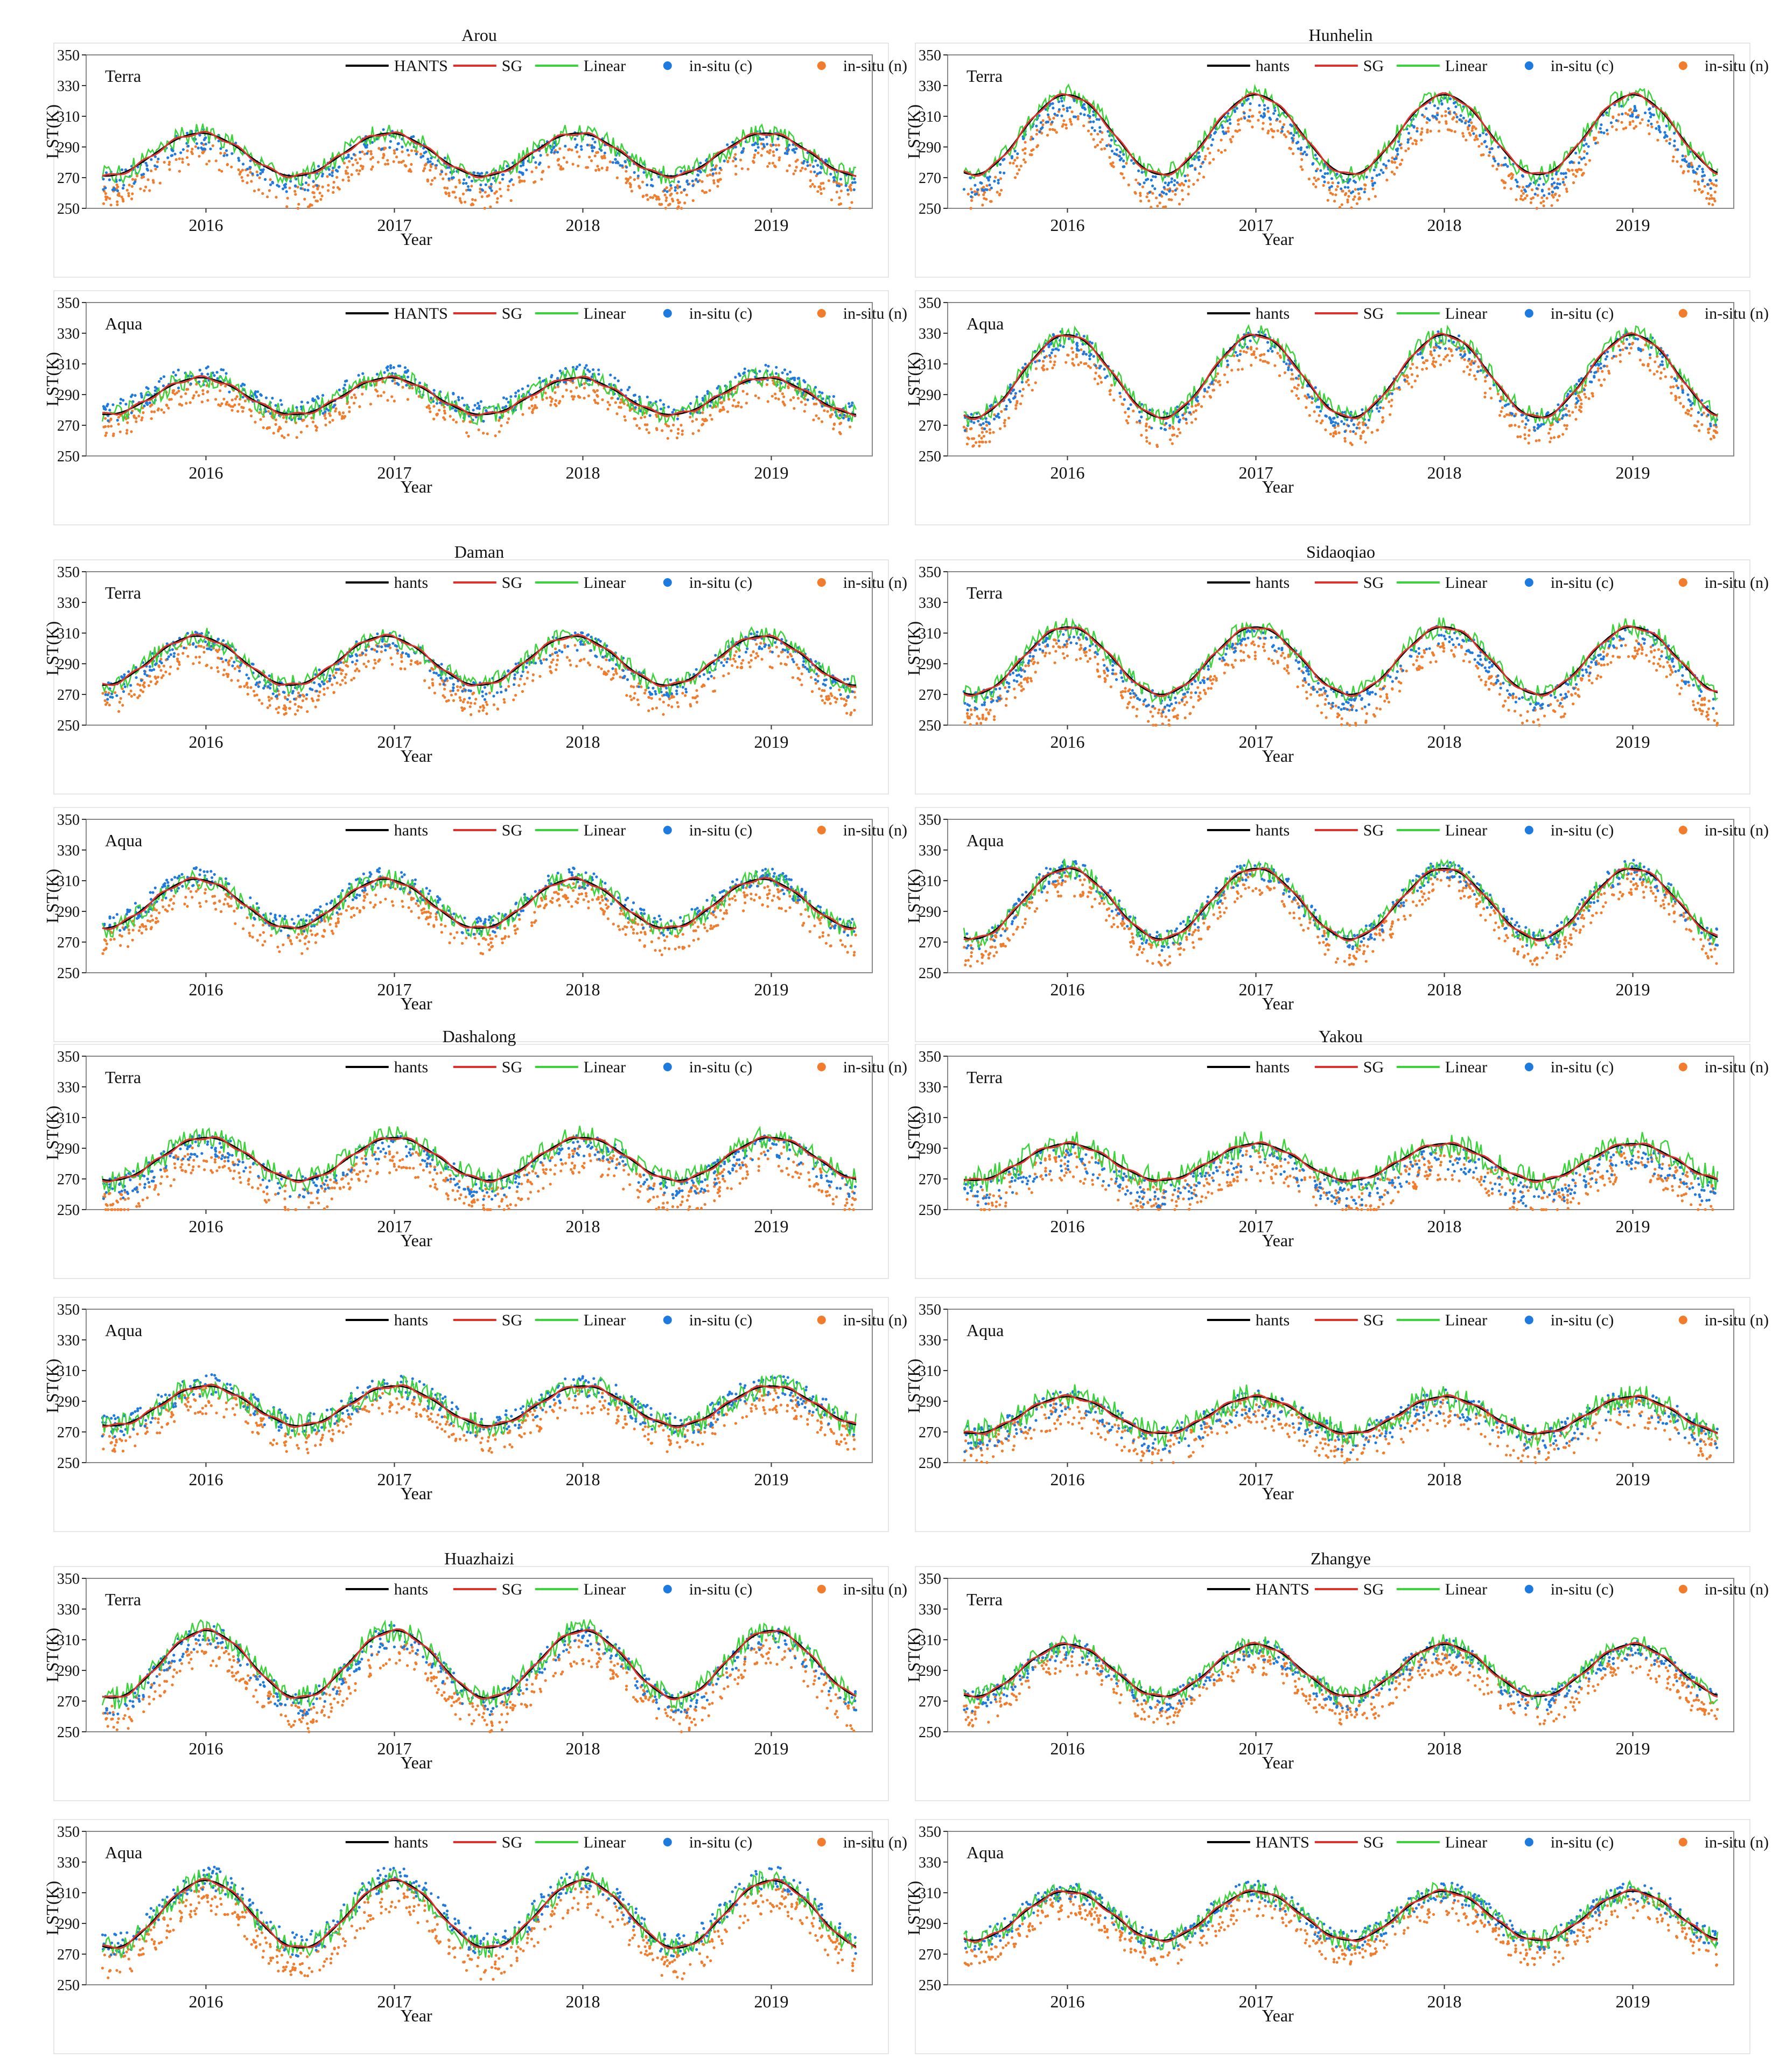 The width and height of the screenshot is (1786, 2072). What do you see at coordinates (124, 323) in the screenshot?
I see `sensor-label: Aqua` at bounding box center [124, 323].